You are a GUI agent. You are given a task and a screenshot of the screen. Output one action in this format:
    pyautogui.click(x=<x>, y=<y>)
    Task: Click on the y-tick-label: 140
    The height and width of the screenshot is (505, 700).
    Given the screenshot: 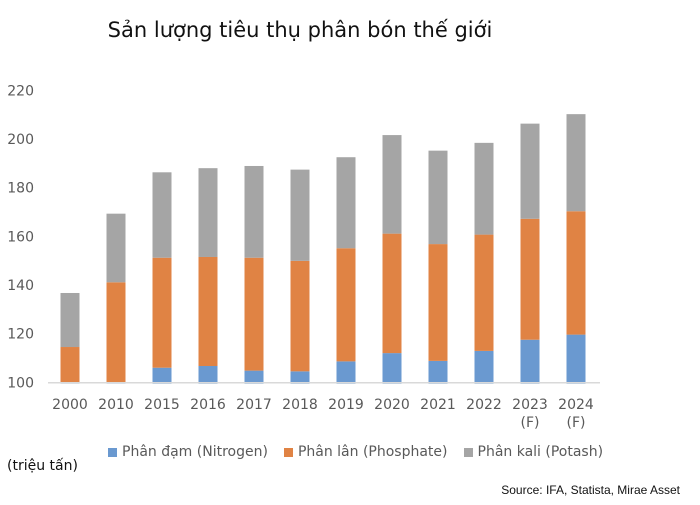 What is the action you would take?
    pyautogui.click(x=20, y=286)
    